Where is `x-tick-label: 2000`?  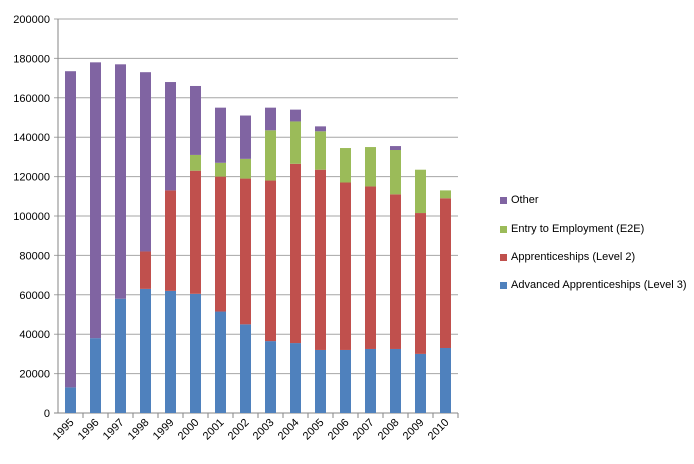
x-tick-label: 2000 is located at coordinates (189, 430).